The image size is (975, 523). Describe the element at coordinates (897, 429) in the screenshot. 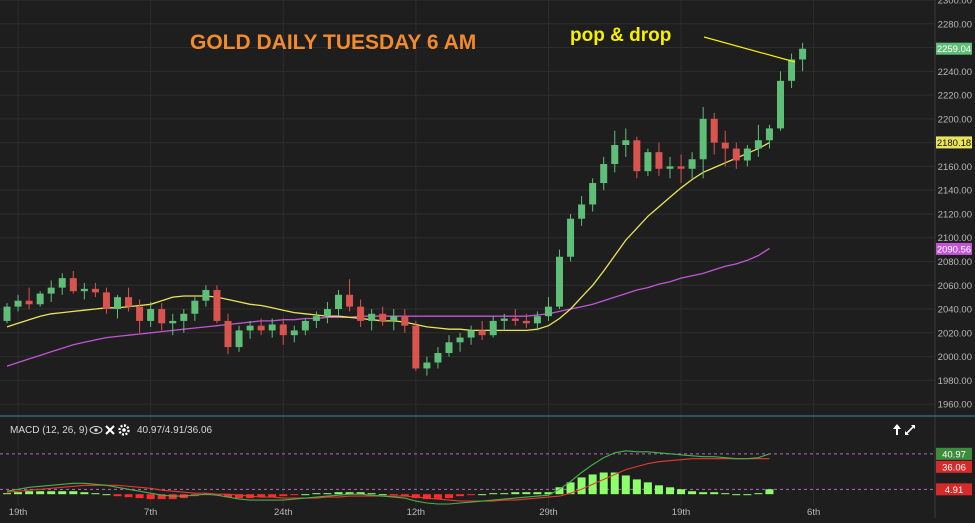

I see `move-pane-up-icon` at that location.